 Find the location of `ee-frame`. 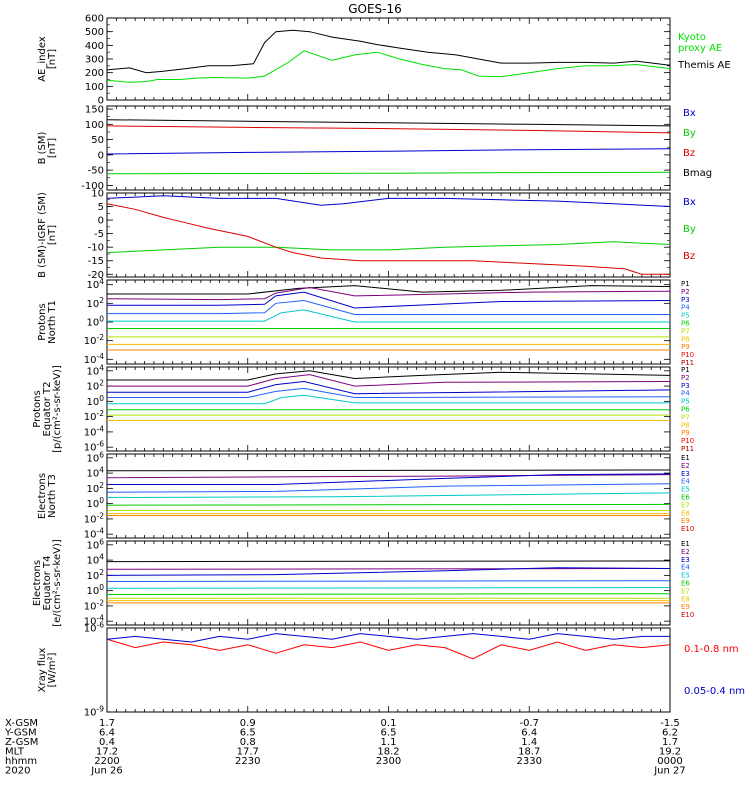

ee-frame is located at coordinates (388, 583).